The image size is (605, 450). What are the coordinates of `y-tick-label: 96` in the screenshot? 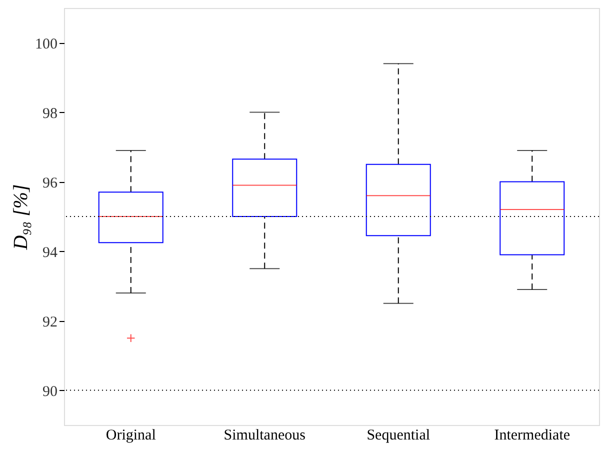 It's located at (50, 183).